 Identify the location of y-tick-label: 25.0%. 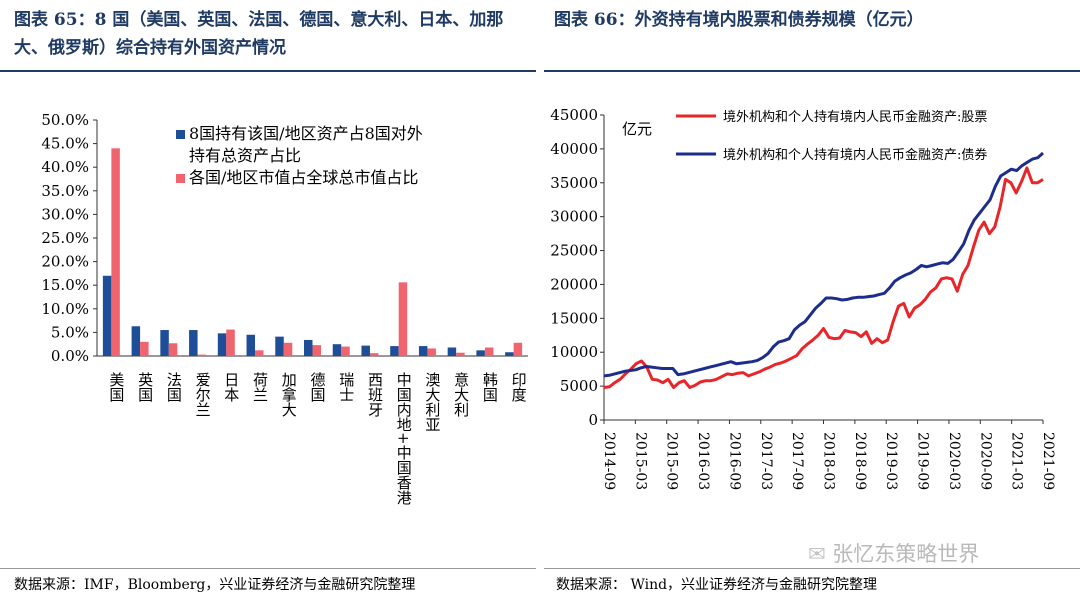
(65, 238).